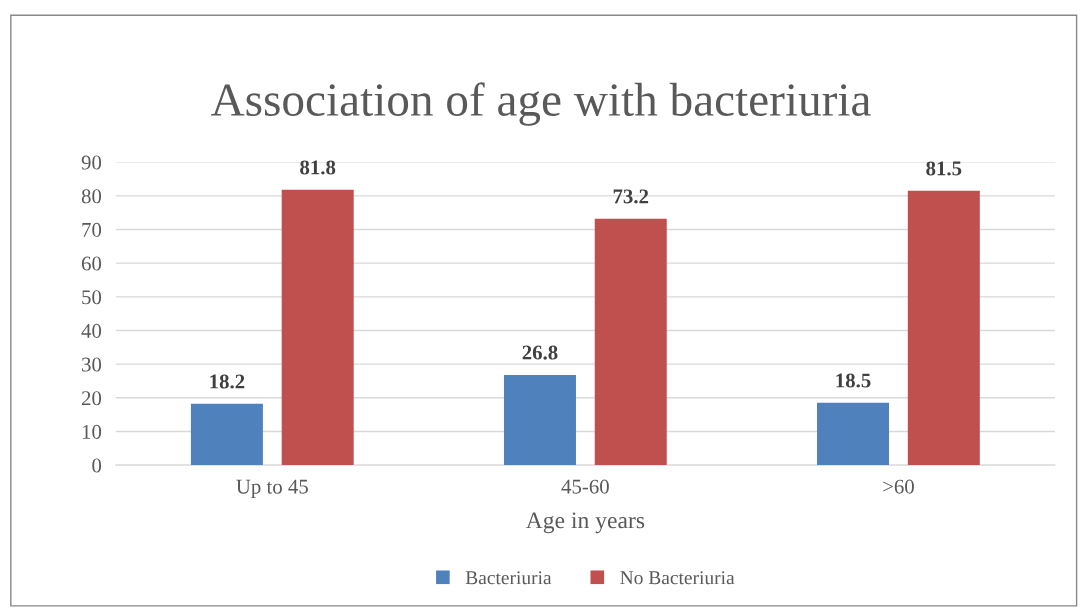 This screenshot has height=612, width=1082. What do you see at coordinates (508, 578) in the screenshot?
I see `legend-label: Bacteriuria` at bounding box center [508, 578].